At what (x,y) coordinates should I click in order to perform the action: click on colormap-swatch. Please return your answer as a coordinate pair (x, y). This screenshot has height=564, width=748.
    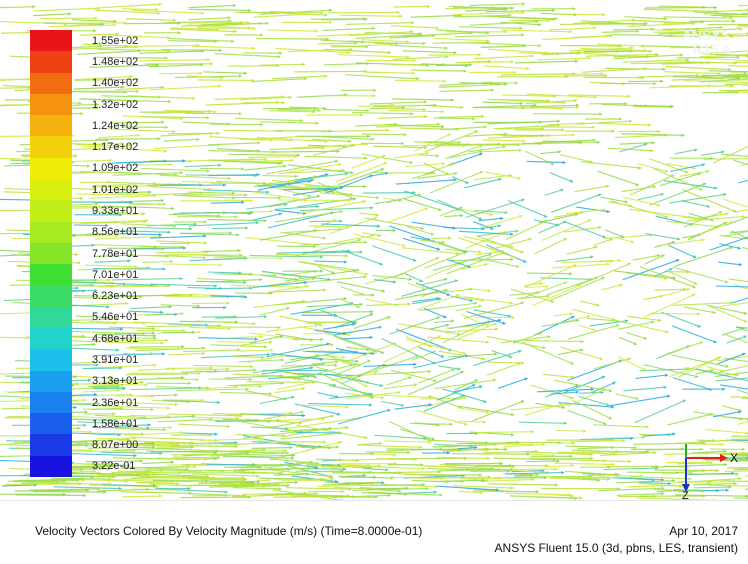
    Looking at the image, I should click on (51, 126).